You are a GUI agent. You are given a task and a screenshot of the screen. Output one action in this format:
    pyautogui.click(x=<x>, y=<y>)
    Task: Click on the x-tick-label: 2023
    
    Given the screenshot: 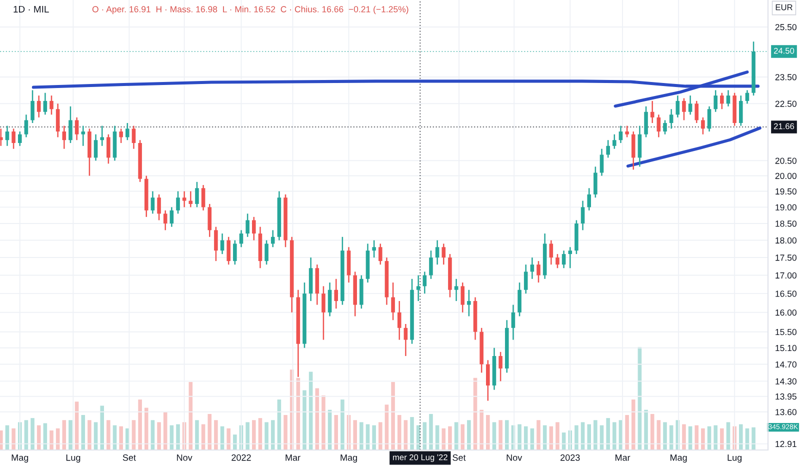 What is the action you would take?
    pyautogui.click(x=570, y=457)
    